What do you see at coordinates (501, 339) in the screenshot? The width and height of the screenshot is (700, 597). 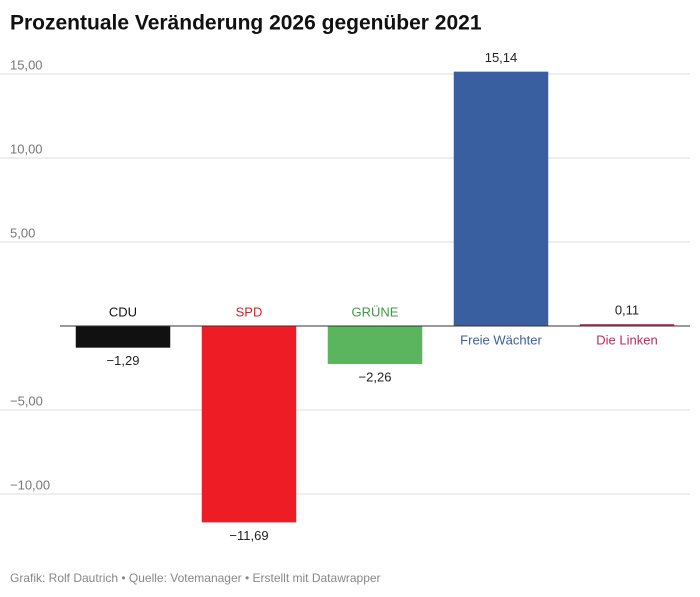 I see `category-label: Freie Wächter` at bounding box center [501, 339].